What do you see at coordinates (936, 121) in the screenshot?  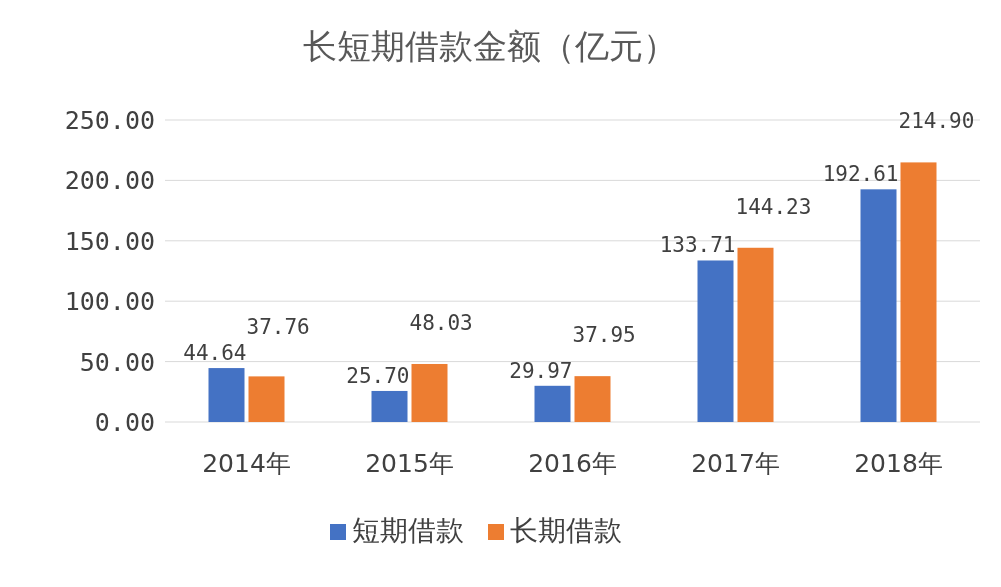 I see `label: 214.90` at bounding box center [936, 121].